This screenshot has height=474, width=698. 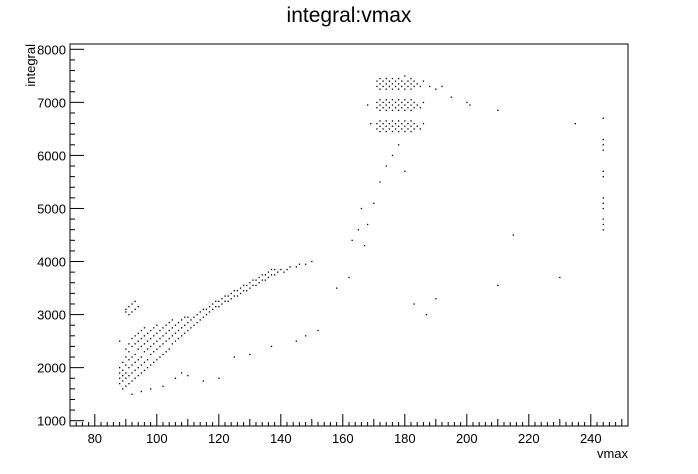 I want to click on y-tick-label: 5000, so click(x=51, y=208).